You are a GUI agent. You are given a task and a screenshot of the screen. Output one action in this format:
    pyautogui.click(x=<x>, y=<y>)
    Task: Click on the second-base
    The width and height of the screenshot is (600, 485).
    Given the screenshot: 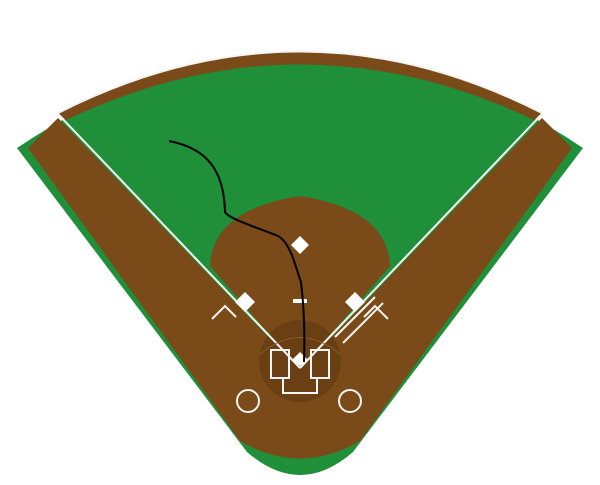 What is the action you would take?
    pyautogui.click(x=300, y=245)
    